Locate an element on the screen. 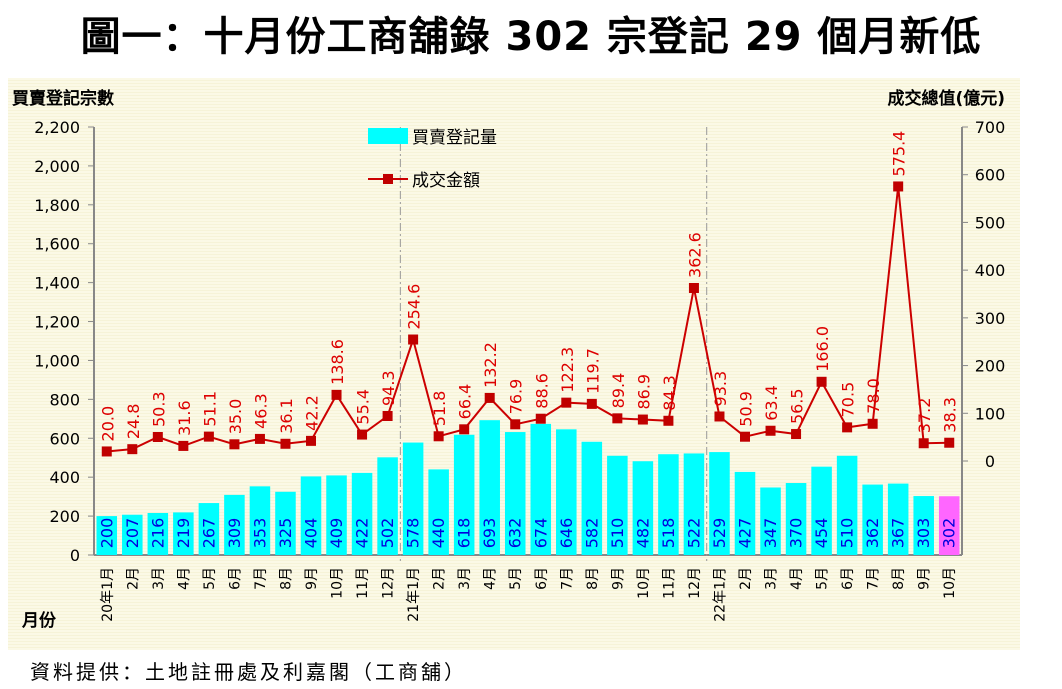 This screenshot has width=1062, height=689. bar-value-label: 303 is located at coordinates (923, 533).